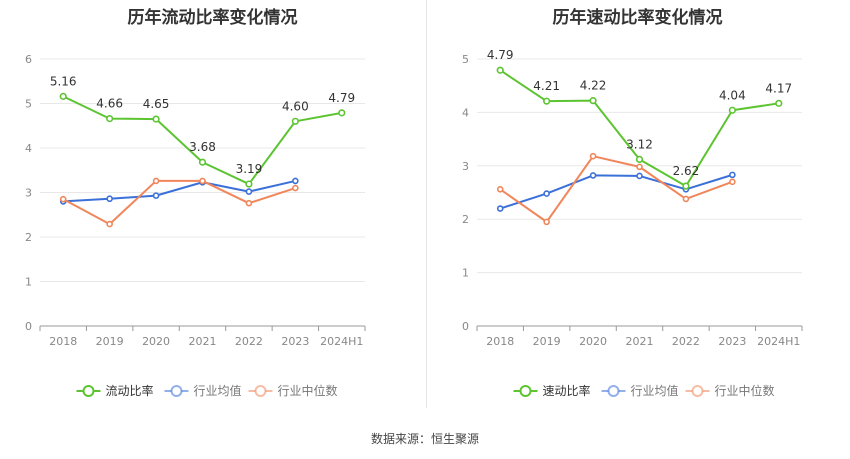 This screenshot has width=850, height=459. What do you see at coordinates (109, 104) in the screenshot?
I see `data-label: 4.66` at bounding box center [109, 104].